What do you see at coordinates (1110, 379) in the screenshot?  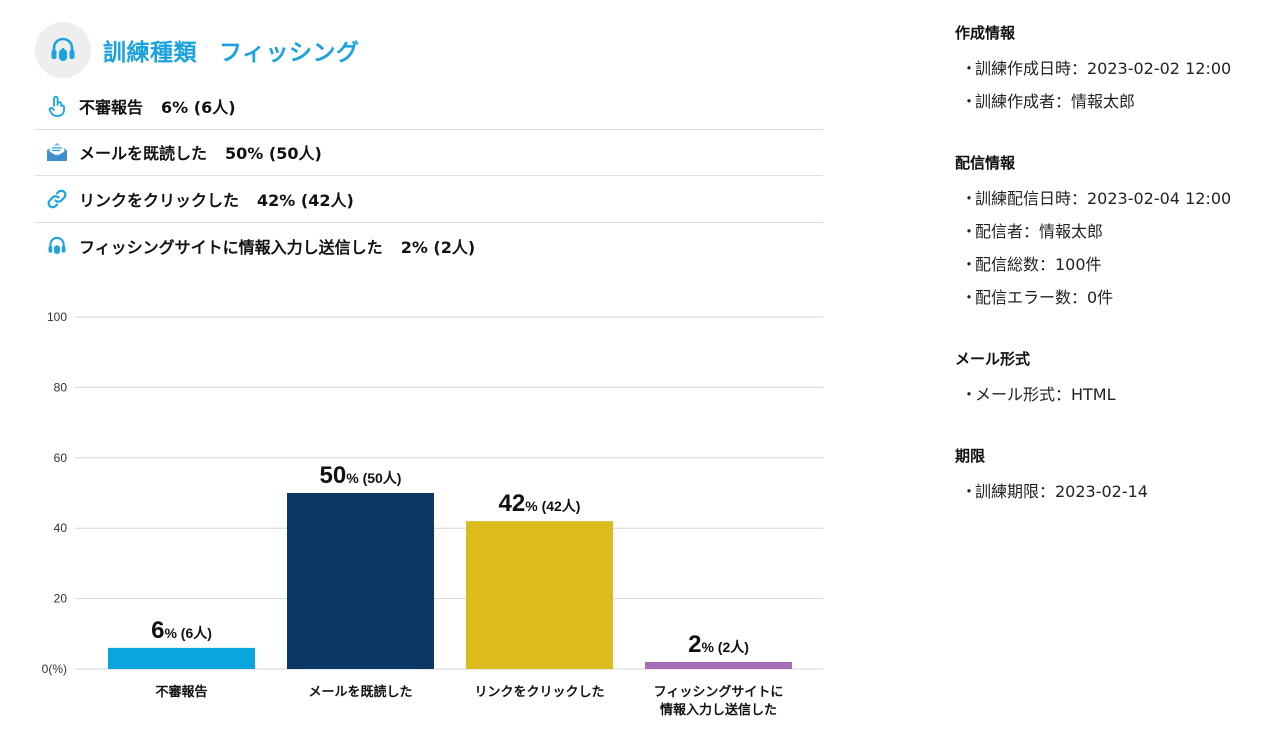 I see `mail-format-section: メール形式 ・メール形式：HTML` at bounding box center [1110, 379].